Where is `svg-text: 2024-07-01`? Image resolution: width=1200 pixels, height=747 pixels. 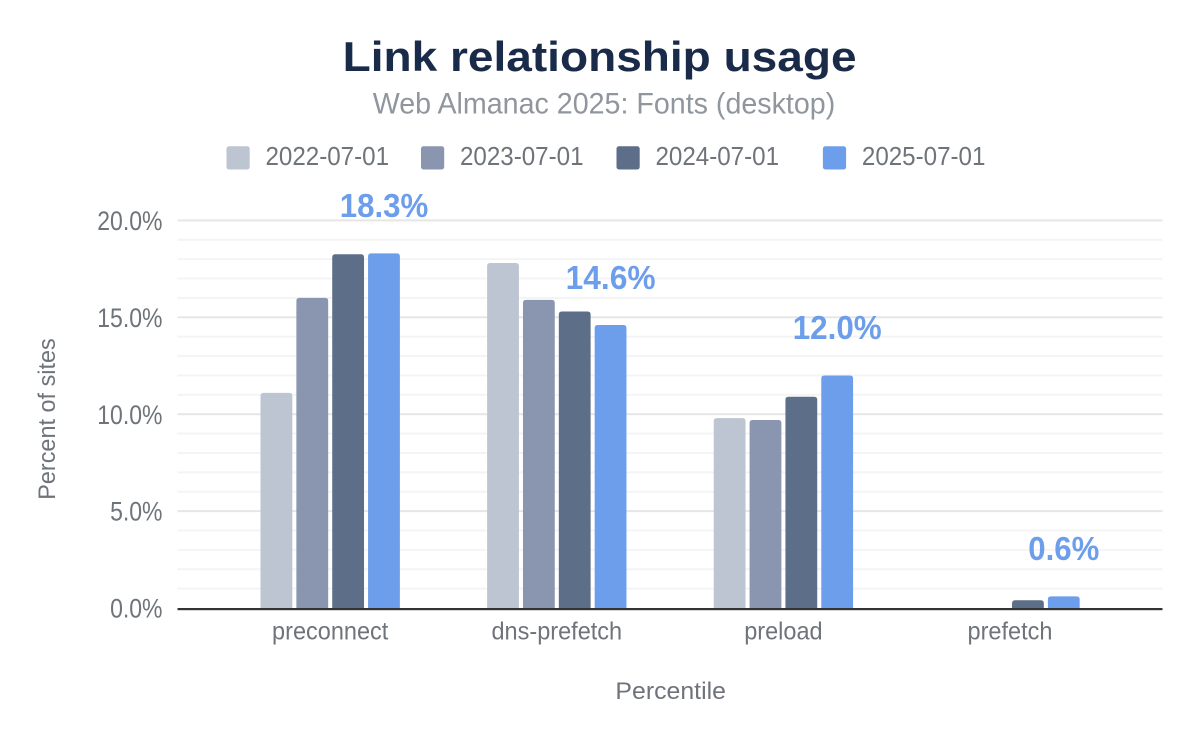 svg-text: 2024-07-01 is located at coordinates (718, 156).